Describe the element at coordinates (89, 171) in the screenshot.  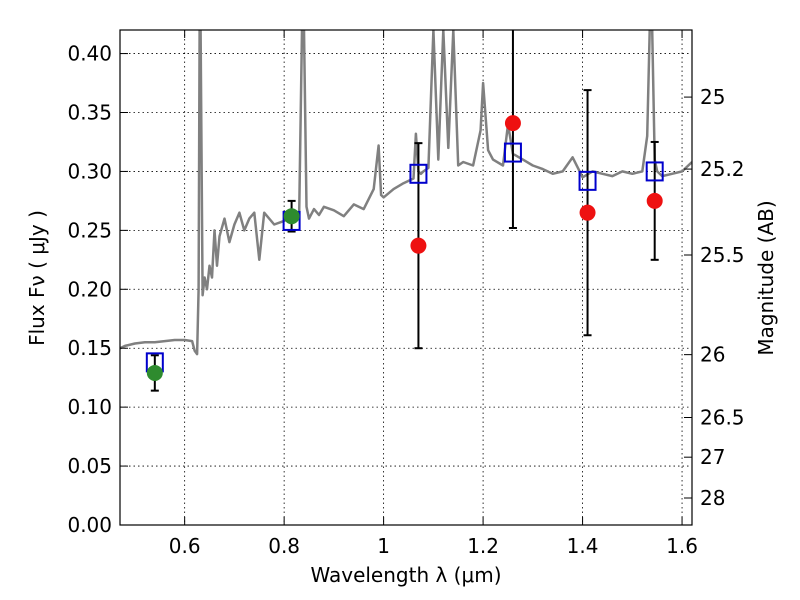
I see `y-tick-label: 0.30` at that location.